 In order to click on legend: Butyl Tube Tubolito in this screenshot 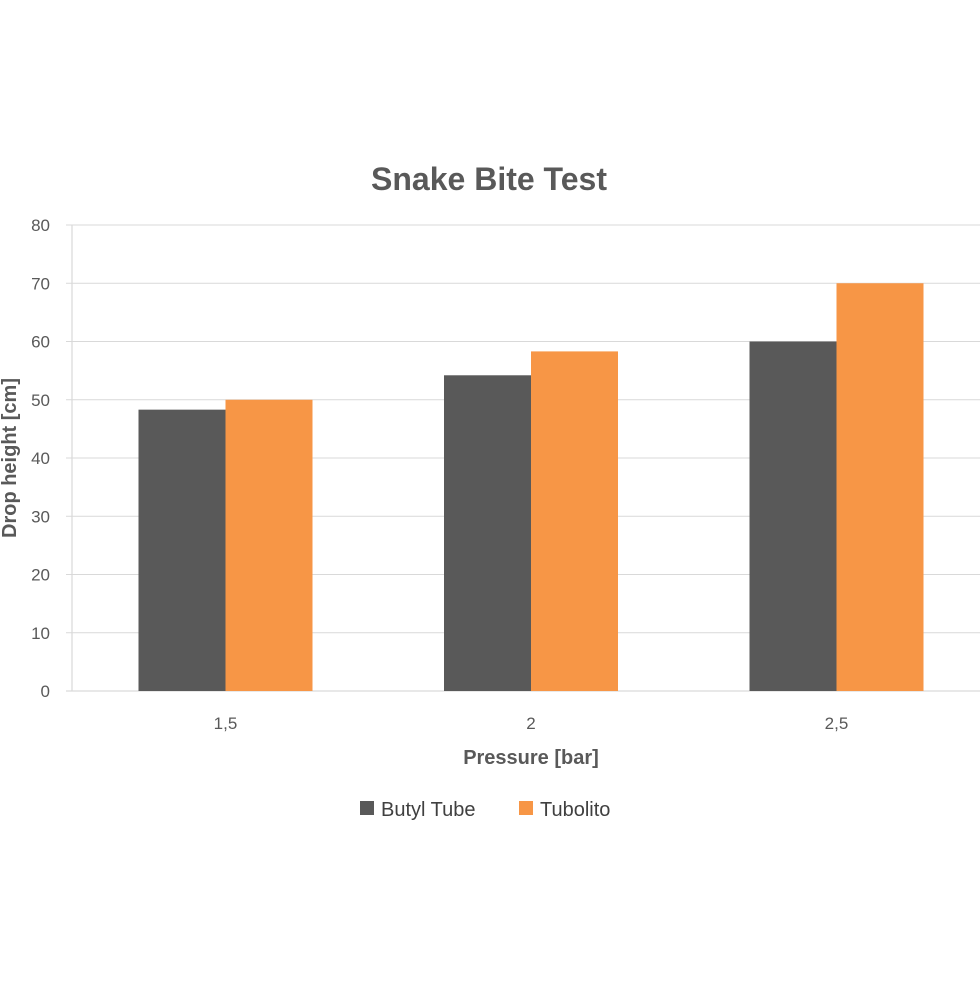, I will do `click(485, 810)`.